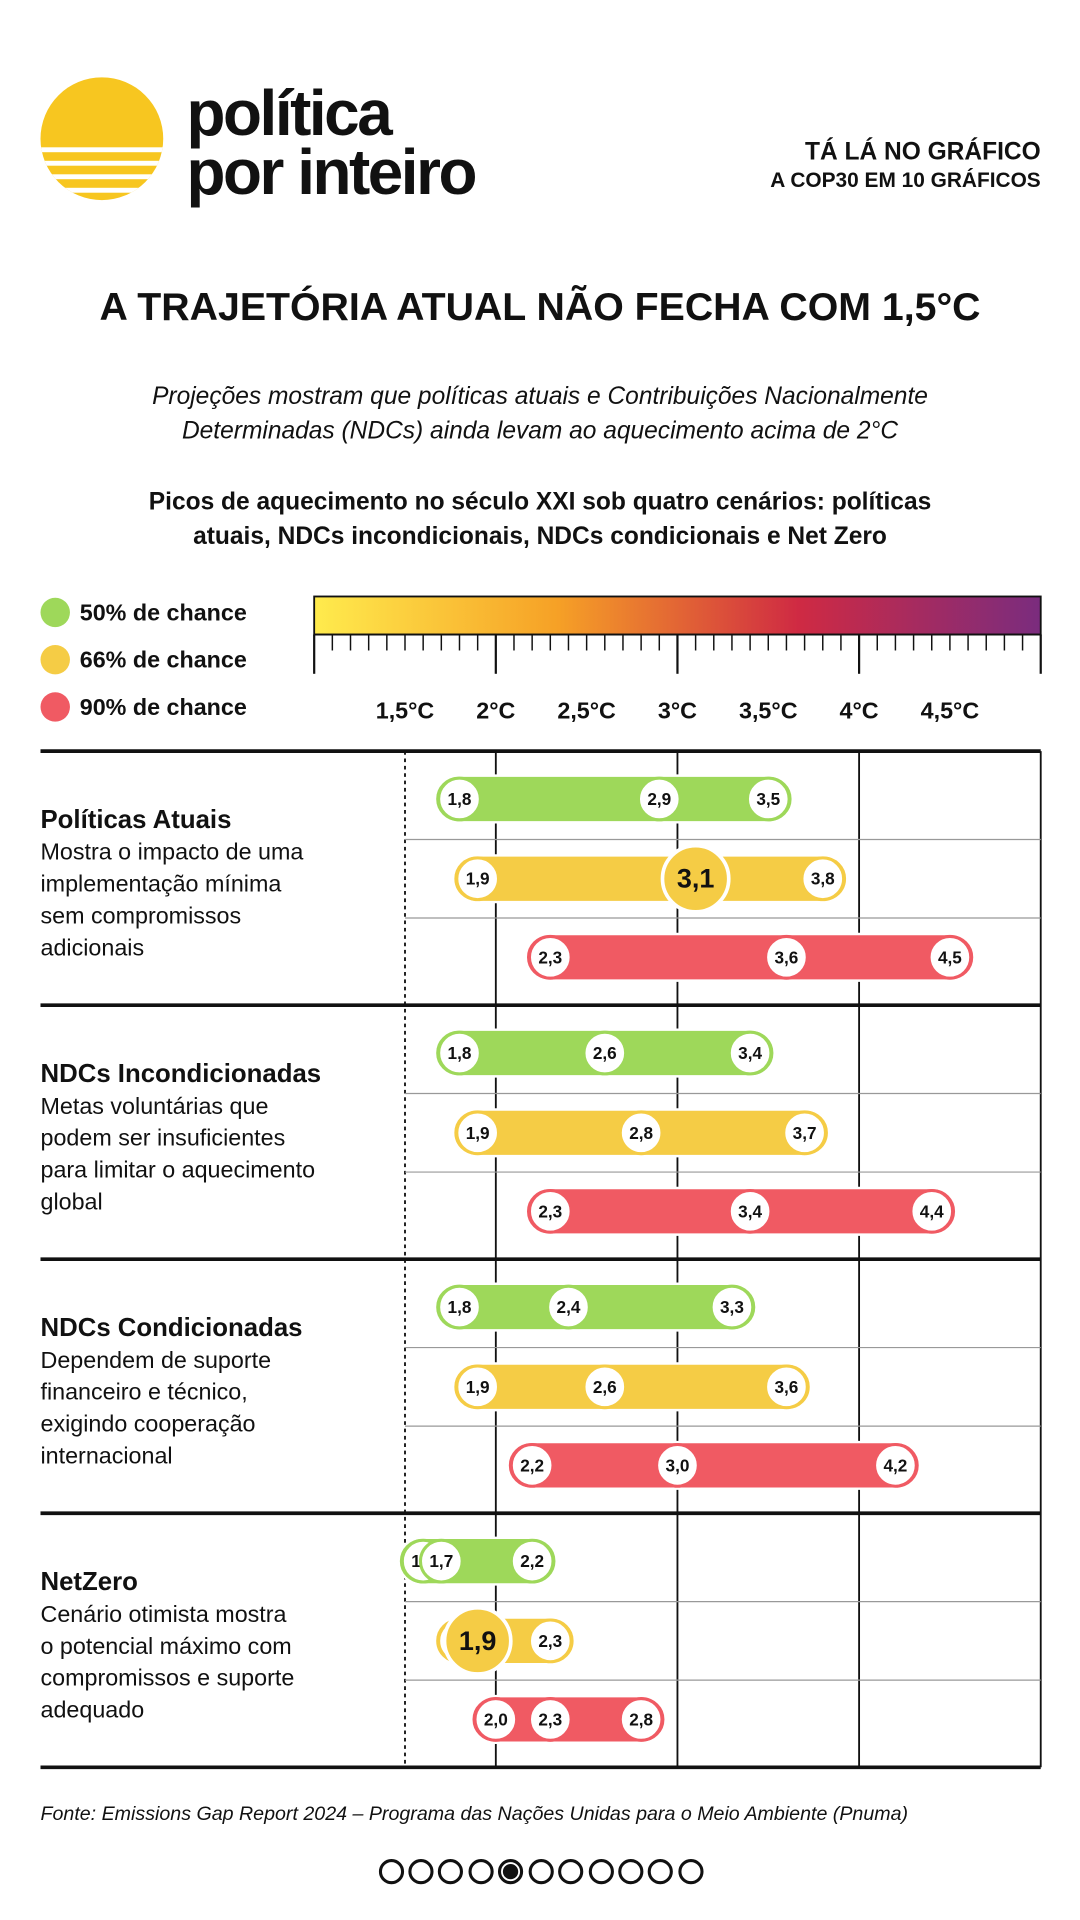 The width and height of the screenshot is (1080, 1920). I want to click on x-tick-label: 1,5°C, so click(405, 711).